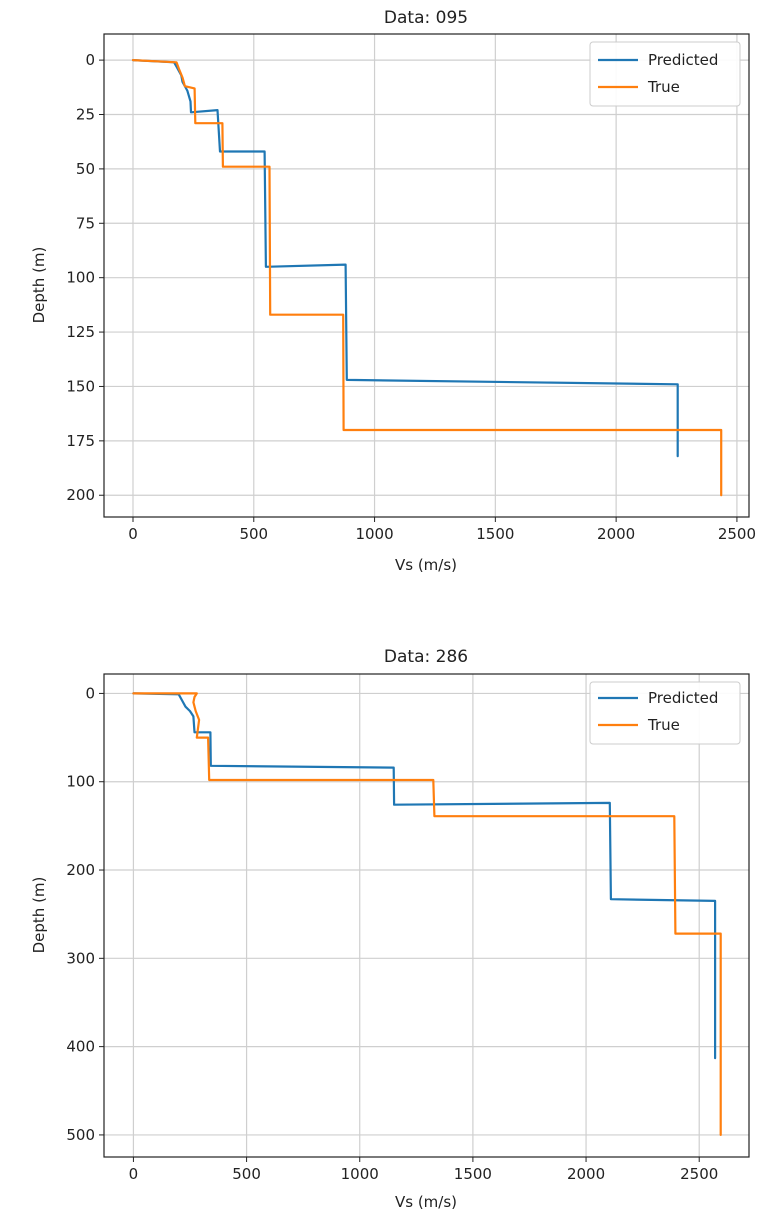 The image size is (768, 1225). I want to click on y-tick-label: 400, so click(80, 1047).